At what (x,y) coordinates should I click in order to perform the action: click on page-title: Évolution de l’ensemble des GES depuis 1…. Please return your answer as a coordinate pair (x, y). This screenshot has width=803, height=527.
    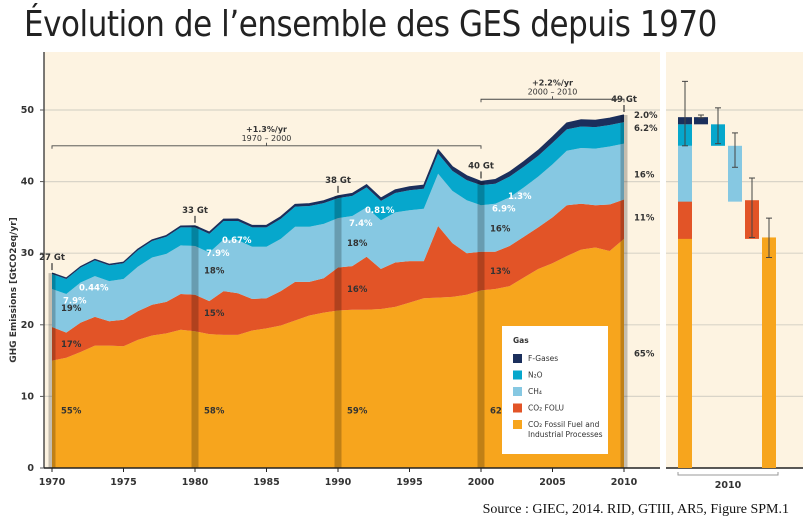
    Looking at the image, I should click on (370, 24).